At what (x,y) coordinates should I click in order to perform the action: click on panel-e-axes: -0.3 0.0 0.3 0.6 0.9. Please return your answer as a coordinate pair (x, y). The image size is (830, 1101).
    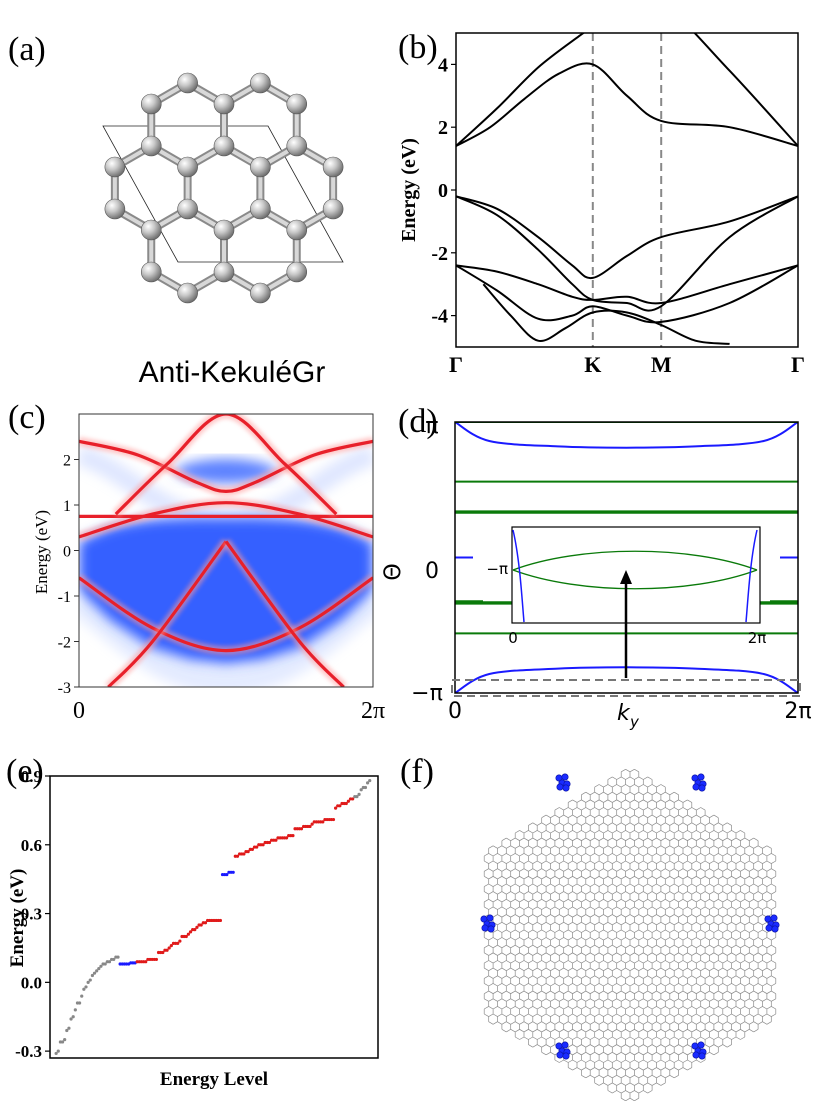
    Looking at the image, I should click on (32, 914).